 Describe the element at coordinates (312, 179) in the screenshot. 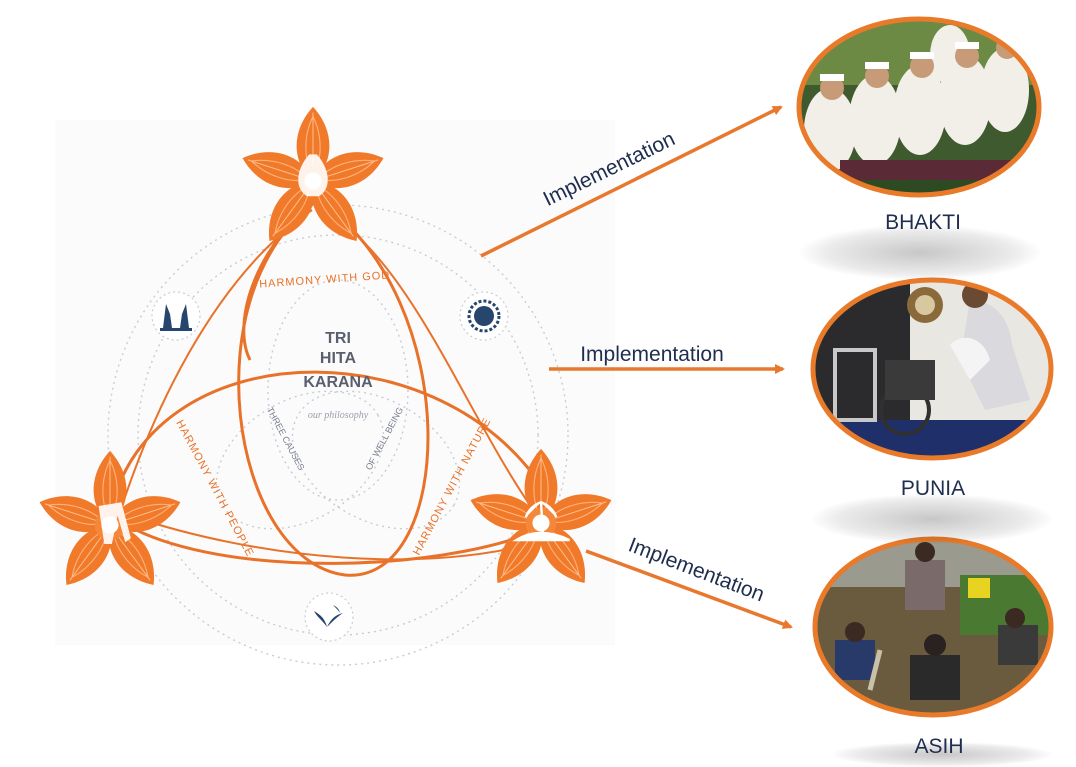

I see `flower-top` at that location.